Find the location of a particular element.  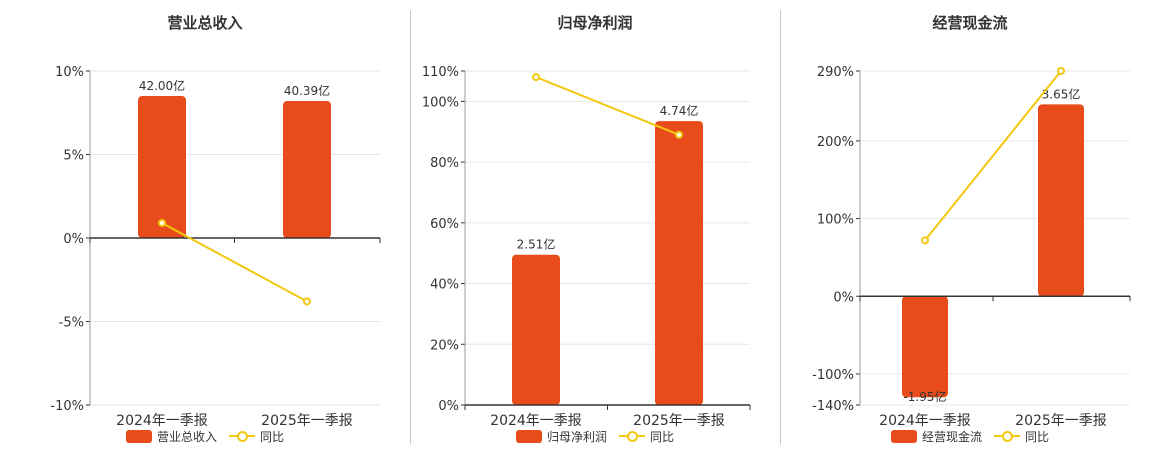

y-tick-label: -5% is located at coordinates (71, 323).